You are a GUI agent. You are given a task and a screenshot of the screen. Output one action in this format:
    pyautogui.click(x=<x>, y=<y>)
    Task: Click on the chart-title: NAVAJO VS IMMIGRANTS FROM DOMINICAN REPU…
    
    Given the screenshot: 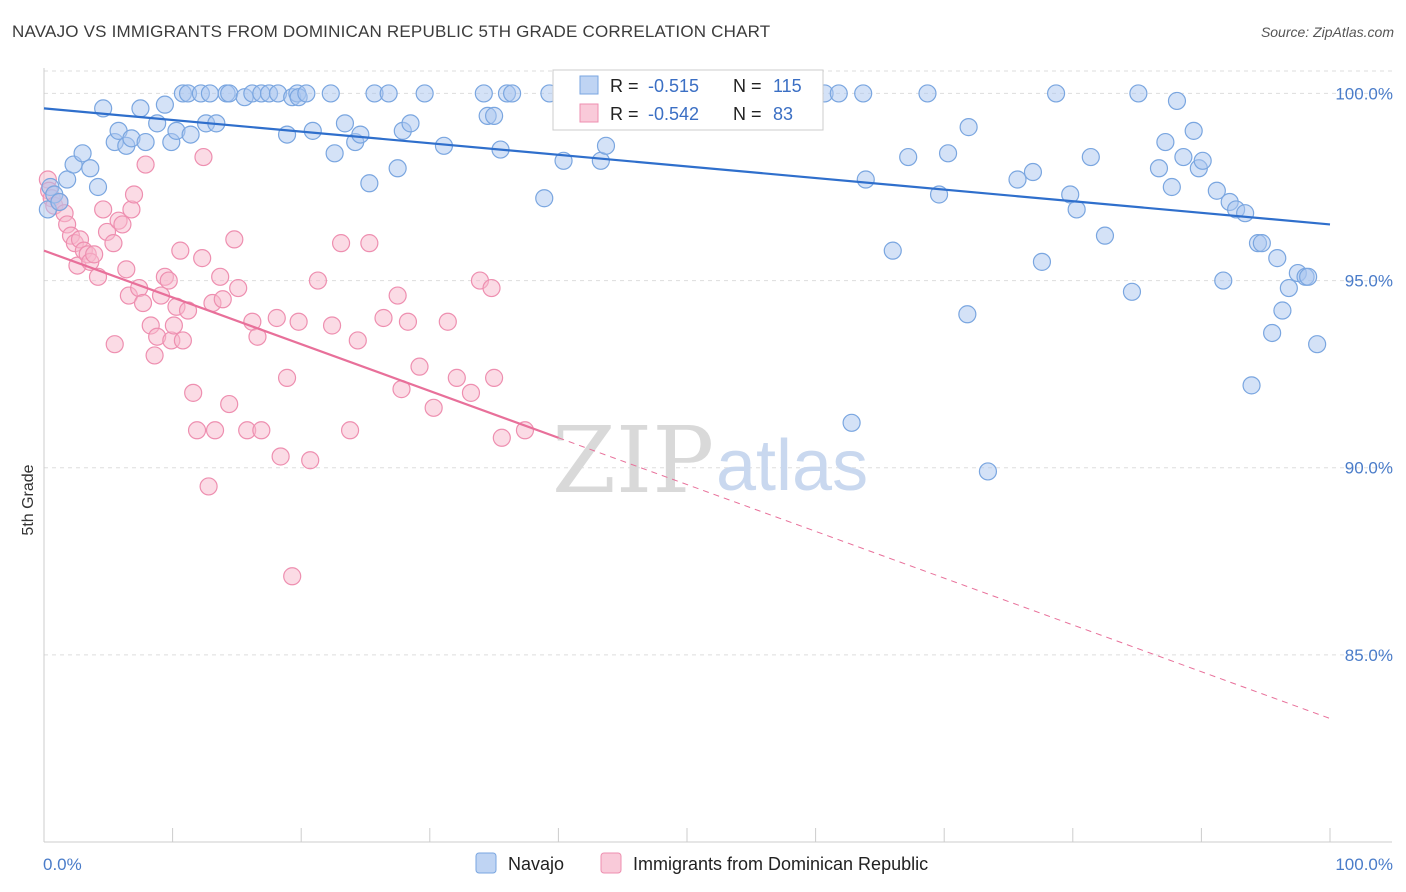 What is the action you would take?
    pyautogui.click(x=391, y=31)
    